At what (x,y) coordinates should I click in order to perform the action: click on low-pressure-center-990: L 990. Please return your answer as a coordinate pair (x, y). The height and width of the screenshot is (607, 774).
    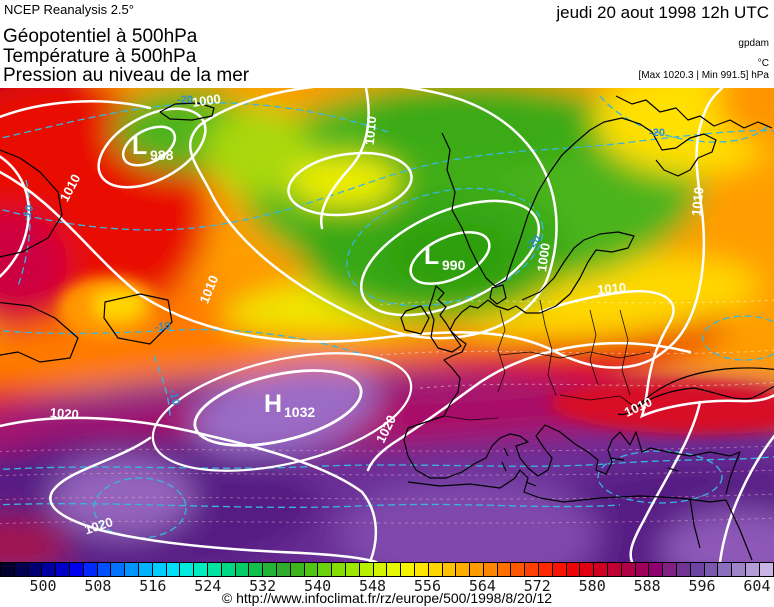
    Looking at the image, I should click on (445, 257).